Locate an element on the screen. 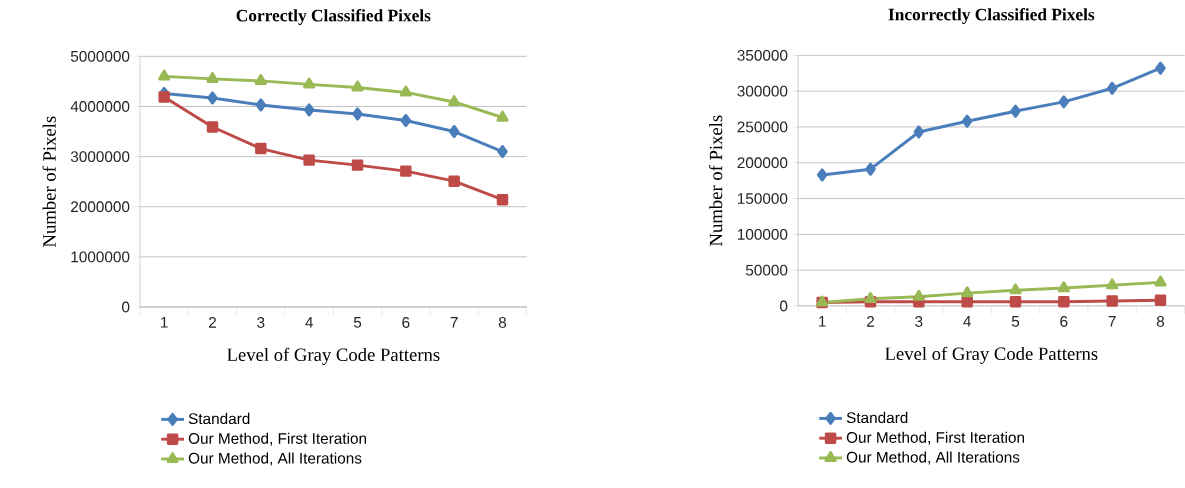 The image size is (1185, 488). y-tick-label: 5000000 is located at coordinates (100, 56).